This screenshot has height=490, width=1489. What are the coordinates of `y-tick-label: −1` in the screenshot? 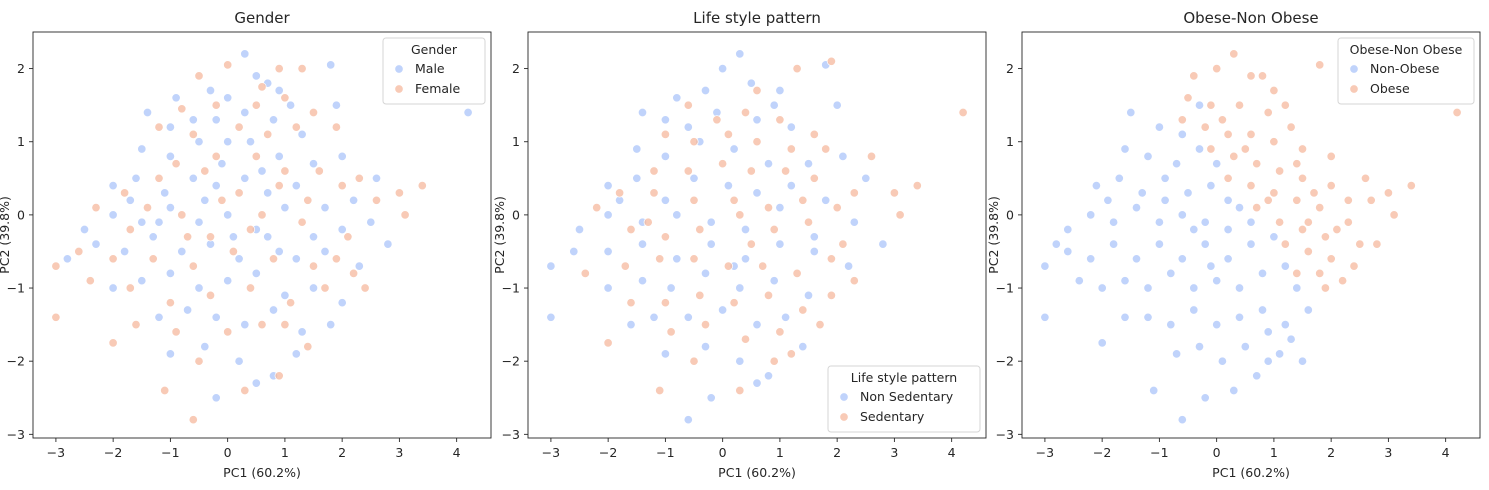 It's located at (1005, 288).